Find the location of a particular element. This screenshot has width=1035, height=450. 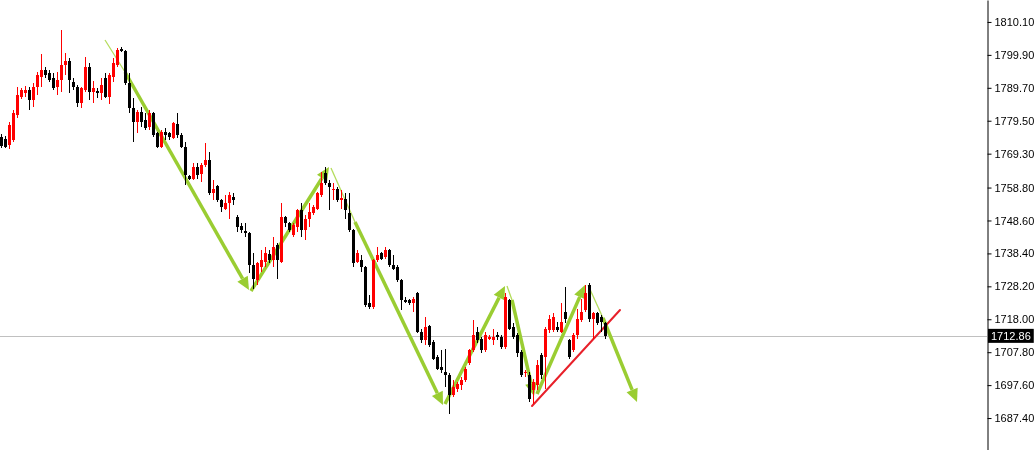

y-tick-label: 1758.80 is located at coordinates (1014, 187).